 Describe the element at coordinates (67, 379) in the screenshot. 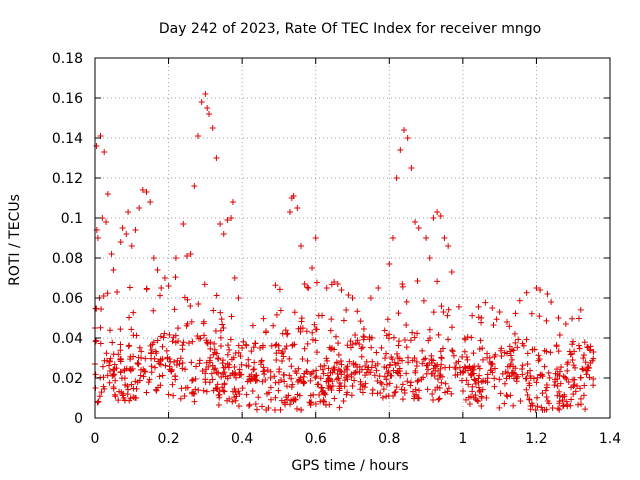

I see `y-tick-label: 0.02` at that location.